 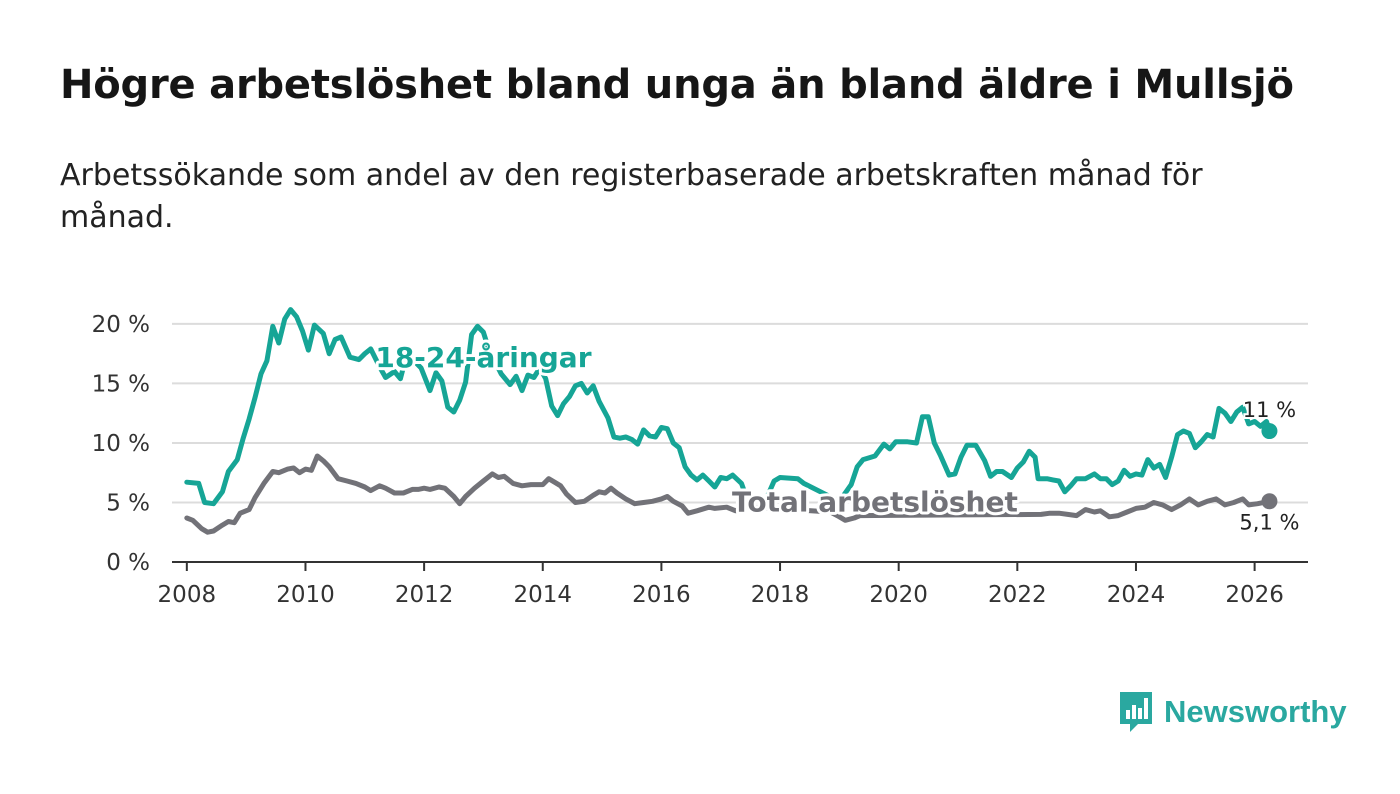 I want to click on brand-name: Newsworthy, so click(x=1255, y=711).